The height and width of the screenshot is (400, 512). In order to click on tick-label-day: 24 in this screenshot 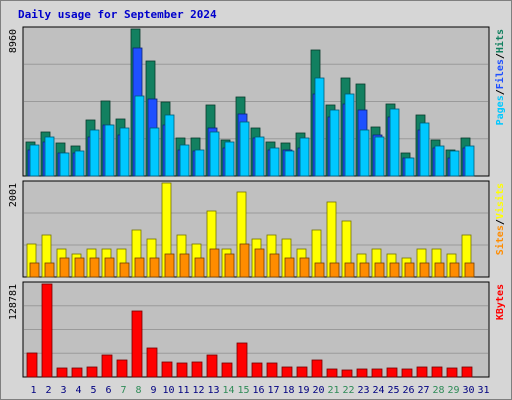, I will do `click(378, 390)`.